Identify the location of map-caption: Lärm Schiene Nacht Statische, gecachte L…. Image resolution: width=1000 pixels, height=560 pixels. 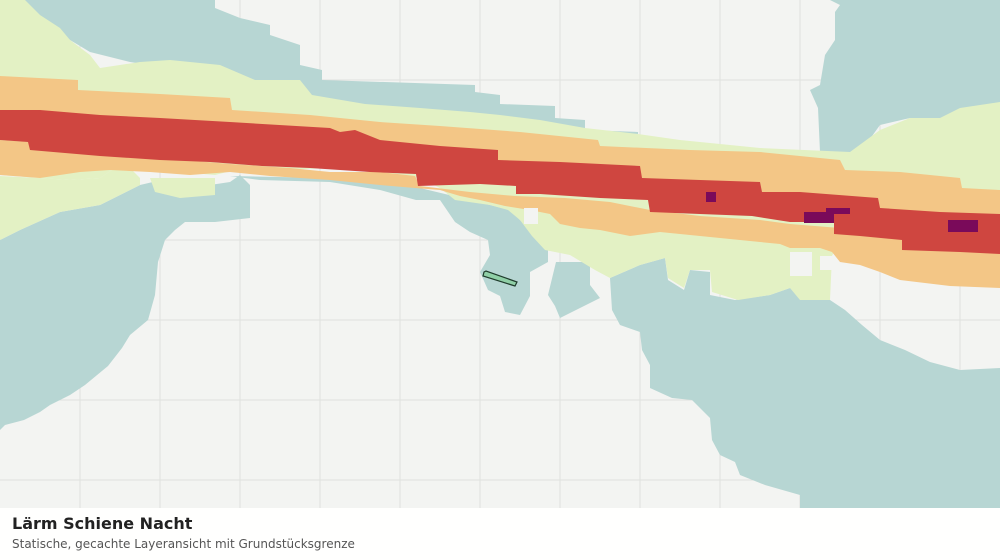
(500, 534).